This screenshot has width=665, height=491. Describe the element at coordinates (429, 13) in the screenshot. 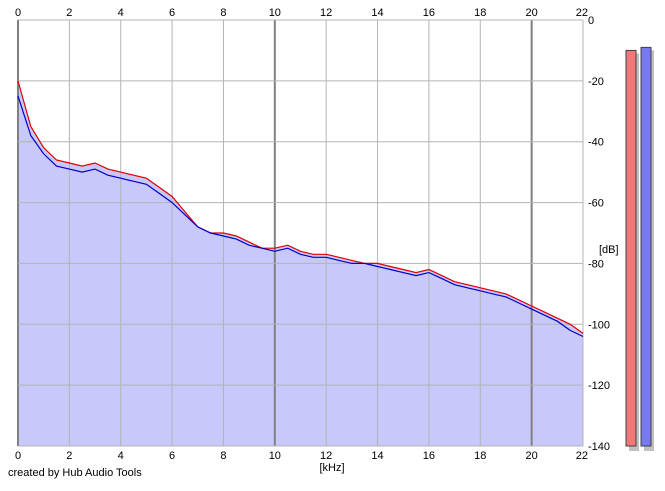

I see `x-tick-label-top: 16` at that location.